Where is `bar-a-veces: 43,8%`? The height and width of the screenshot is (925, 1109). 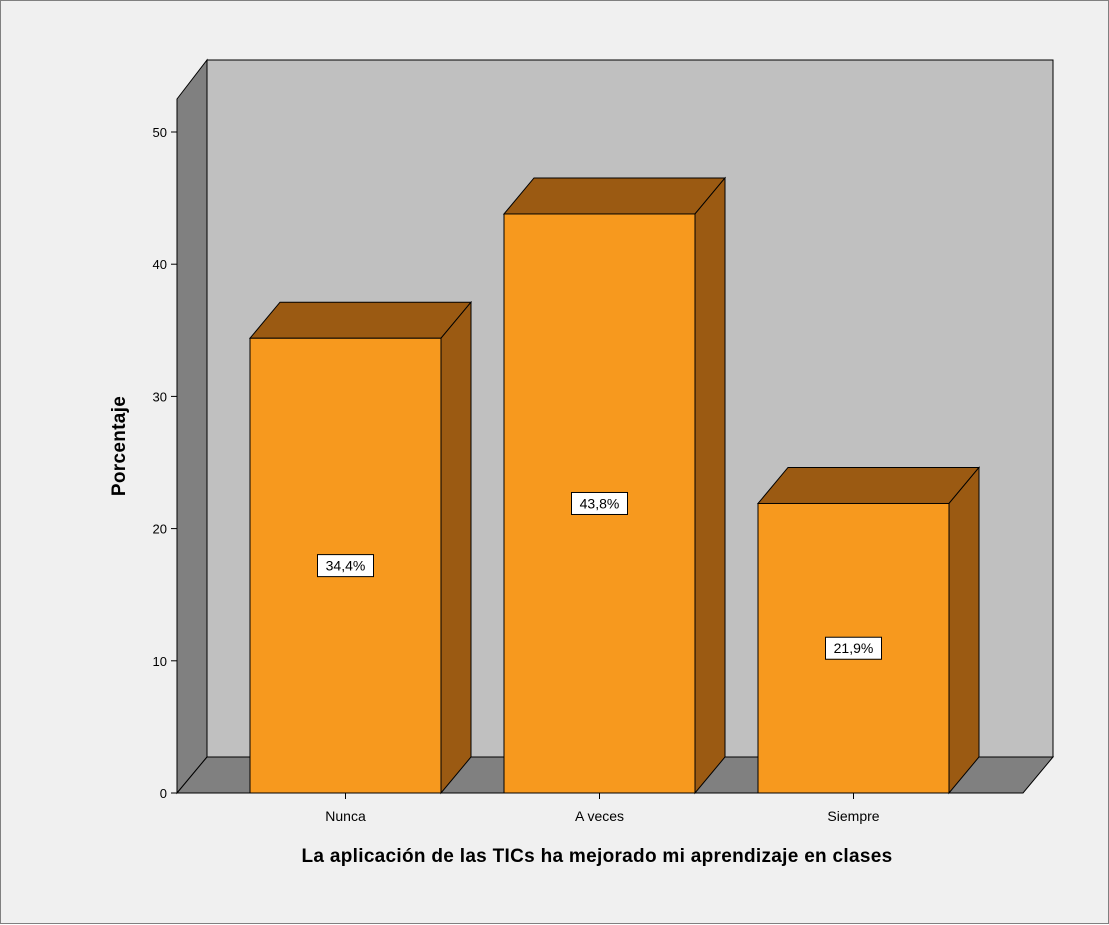
bar-a-veces: 43,8% is located at coordinates (614, 485).